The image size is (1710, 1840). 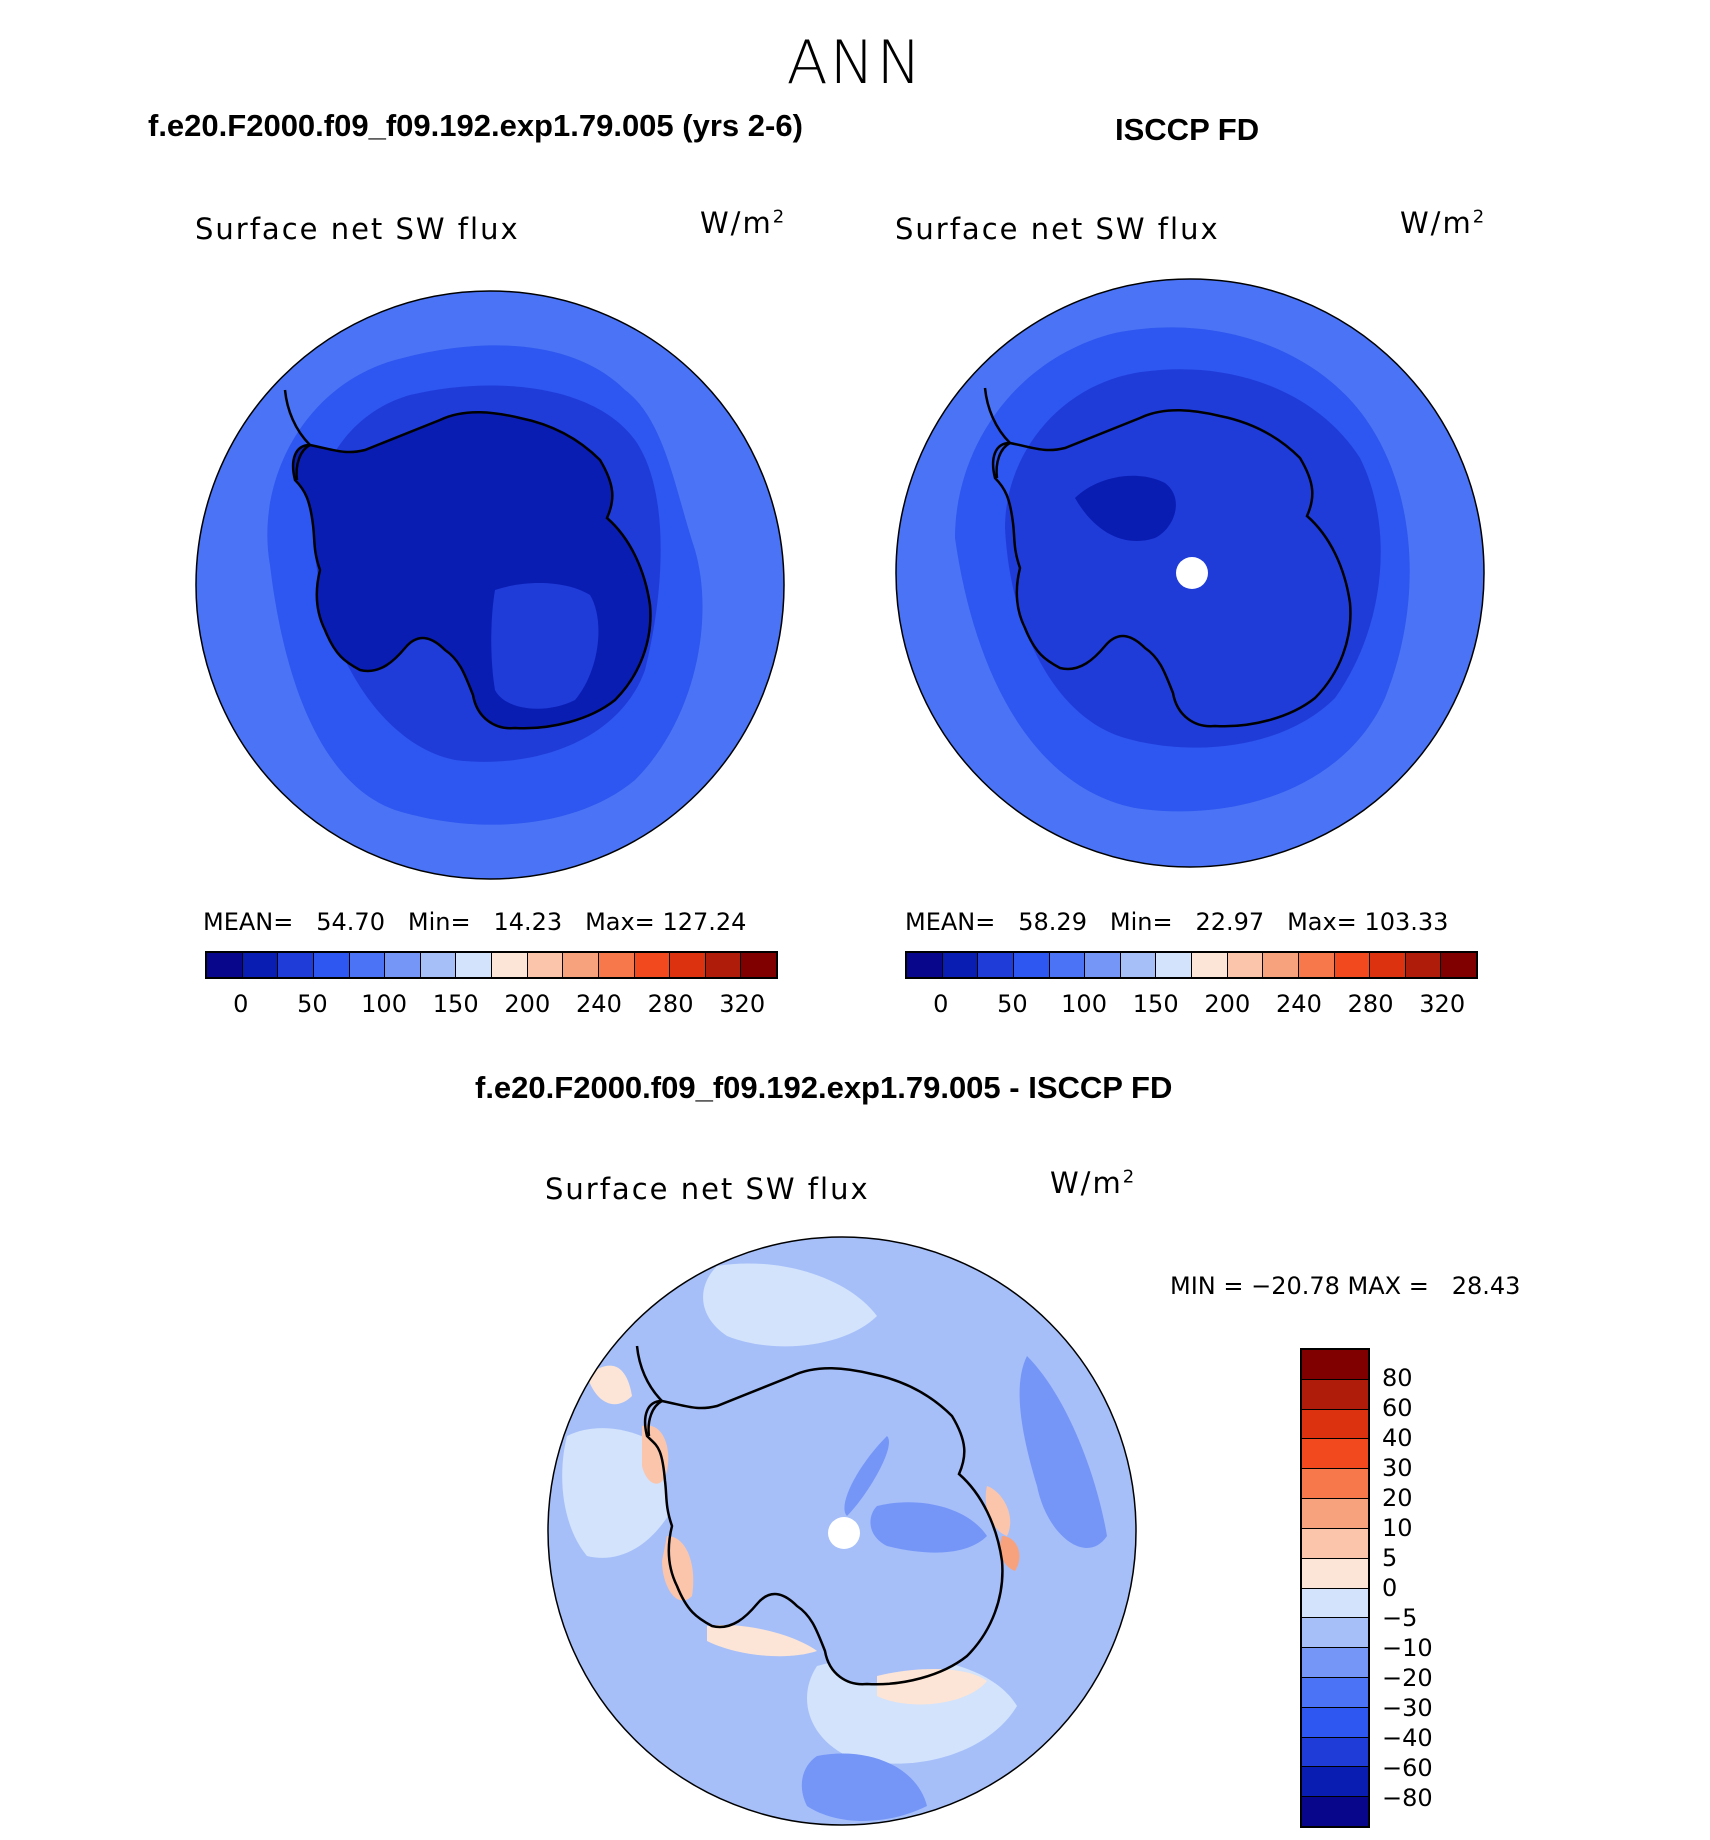 I want to click on model-continent-lighter, so click(x=545, y=646).